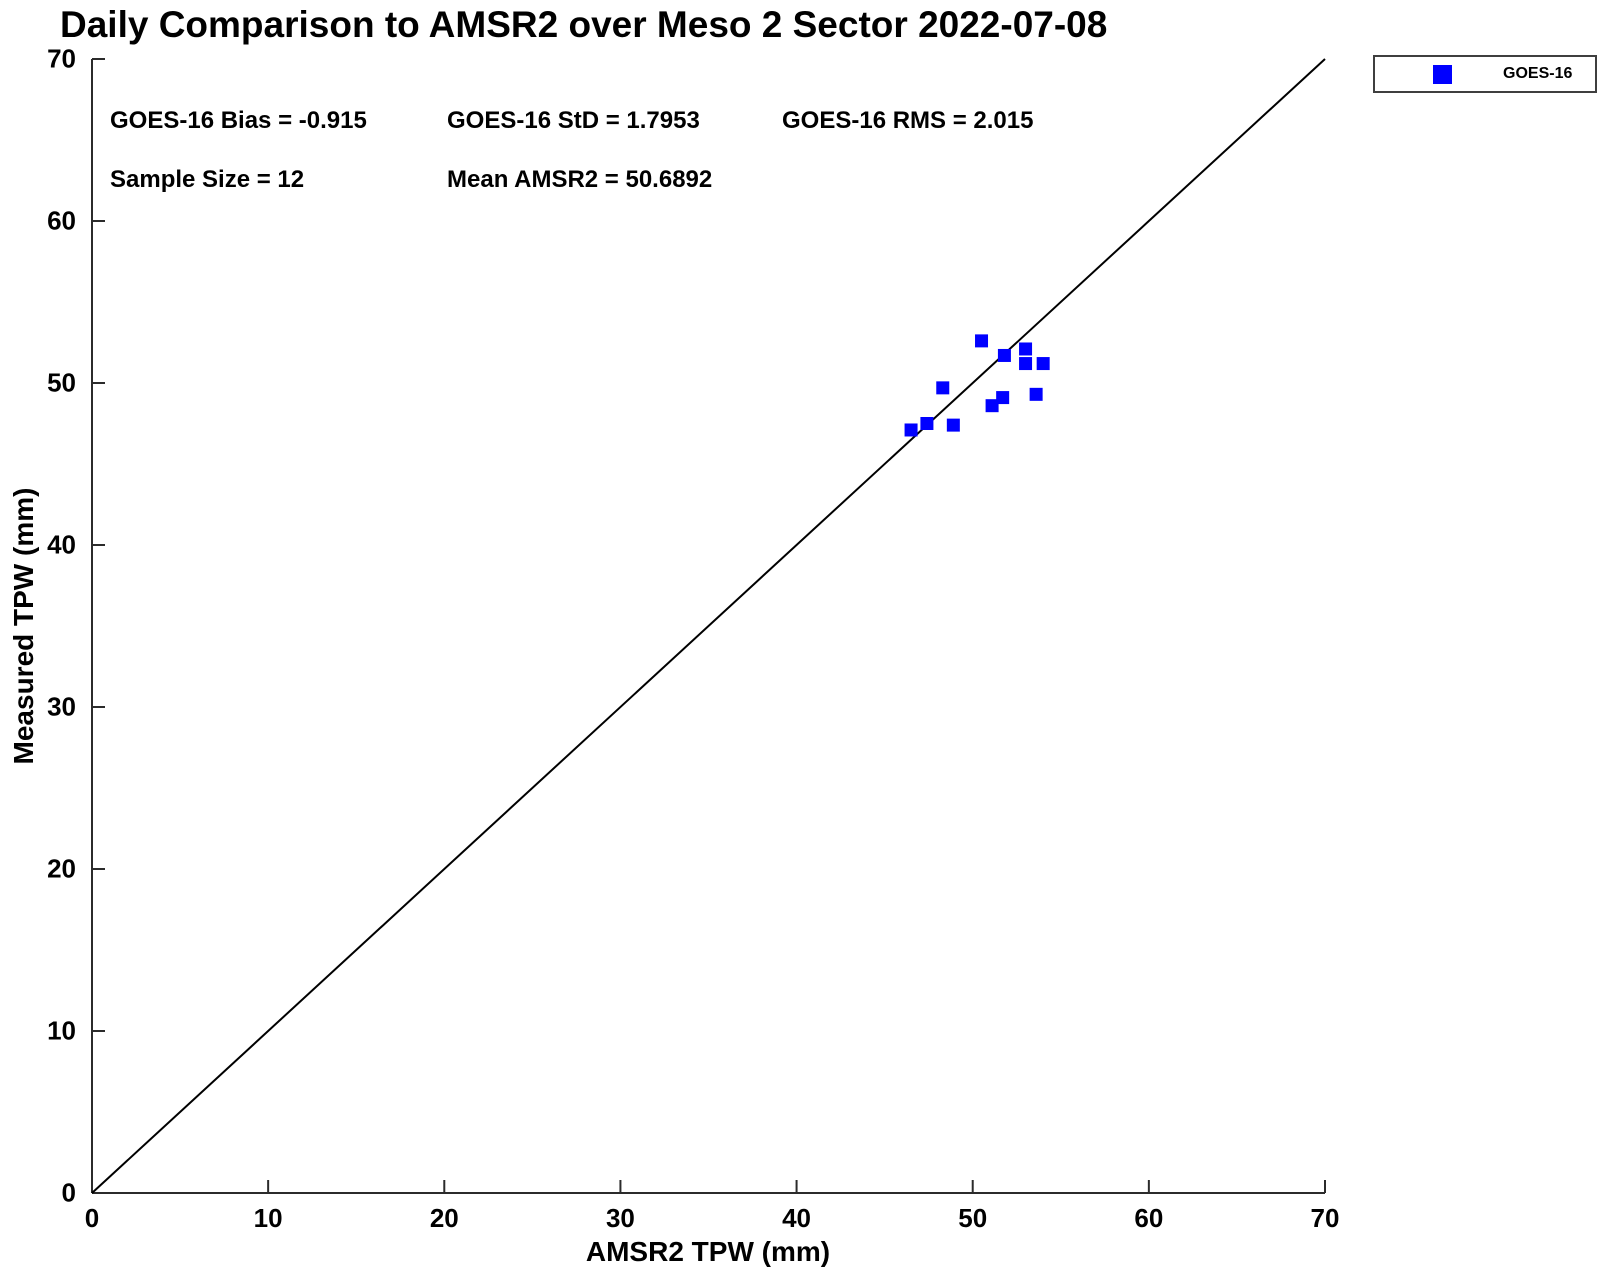  Describe the element at coordinates (573, 120) in the screenshot. I see `stat-std: GOES-16 StD = 1.7953` at that location.